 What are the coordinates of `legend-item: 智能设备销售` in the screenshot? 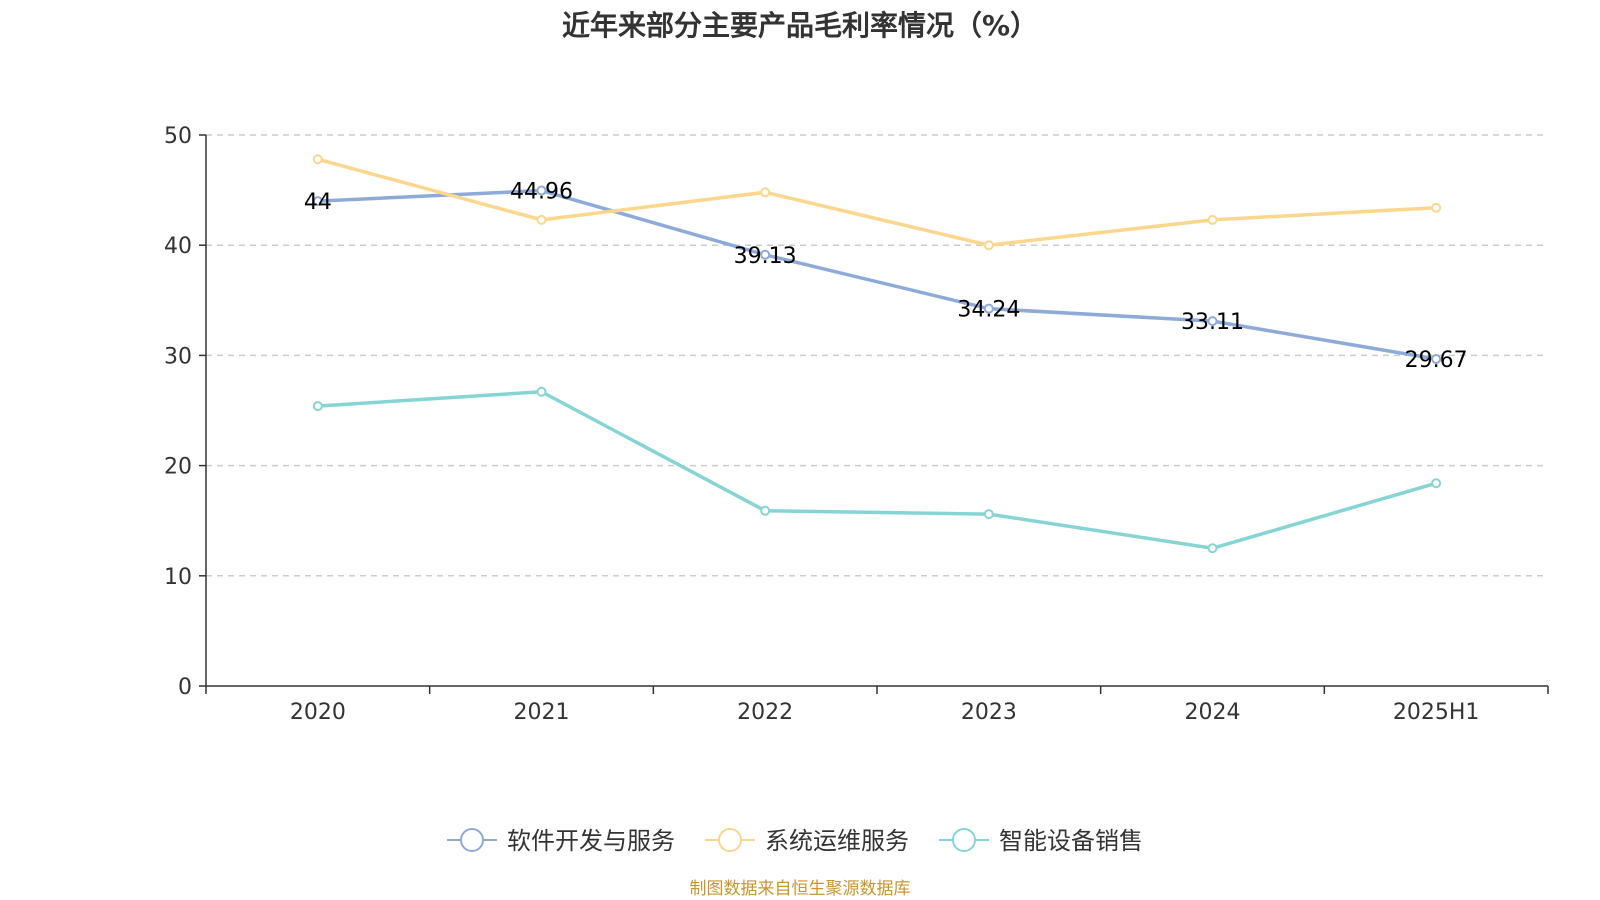 It's located at (1041, 841).